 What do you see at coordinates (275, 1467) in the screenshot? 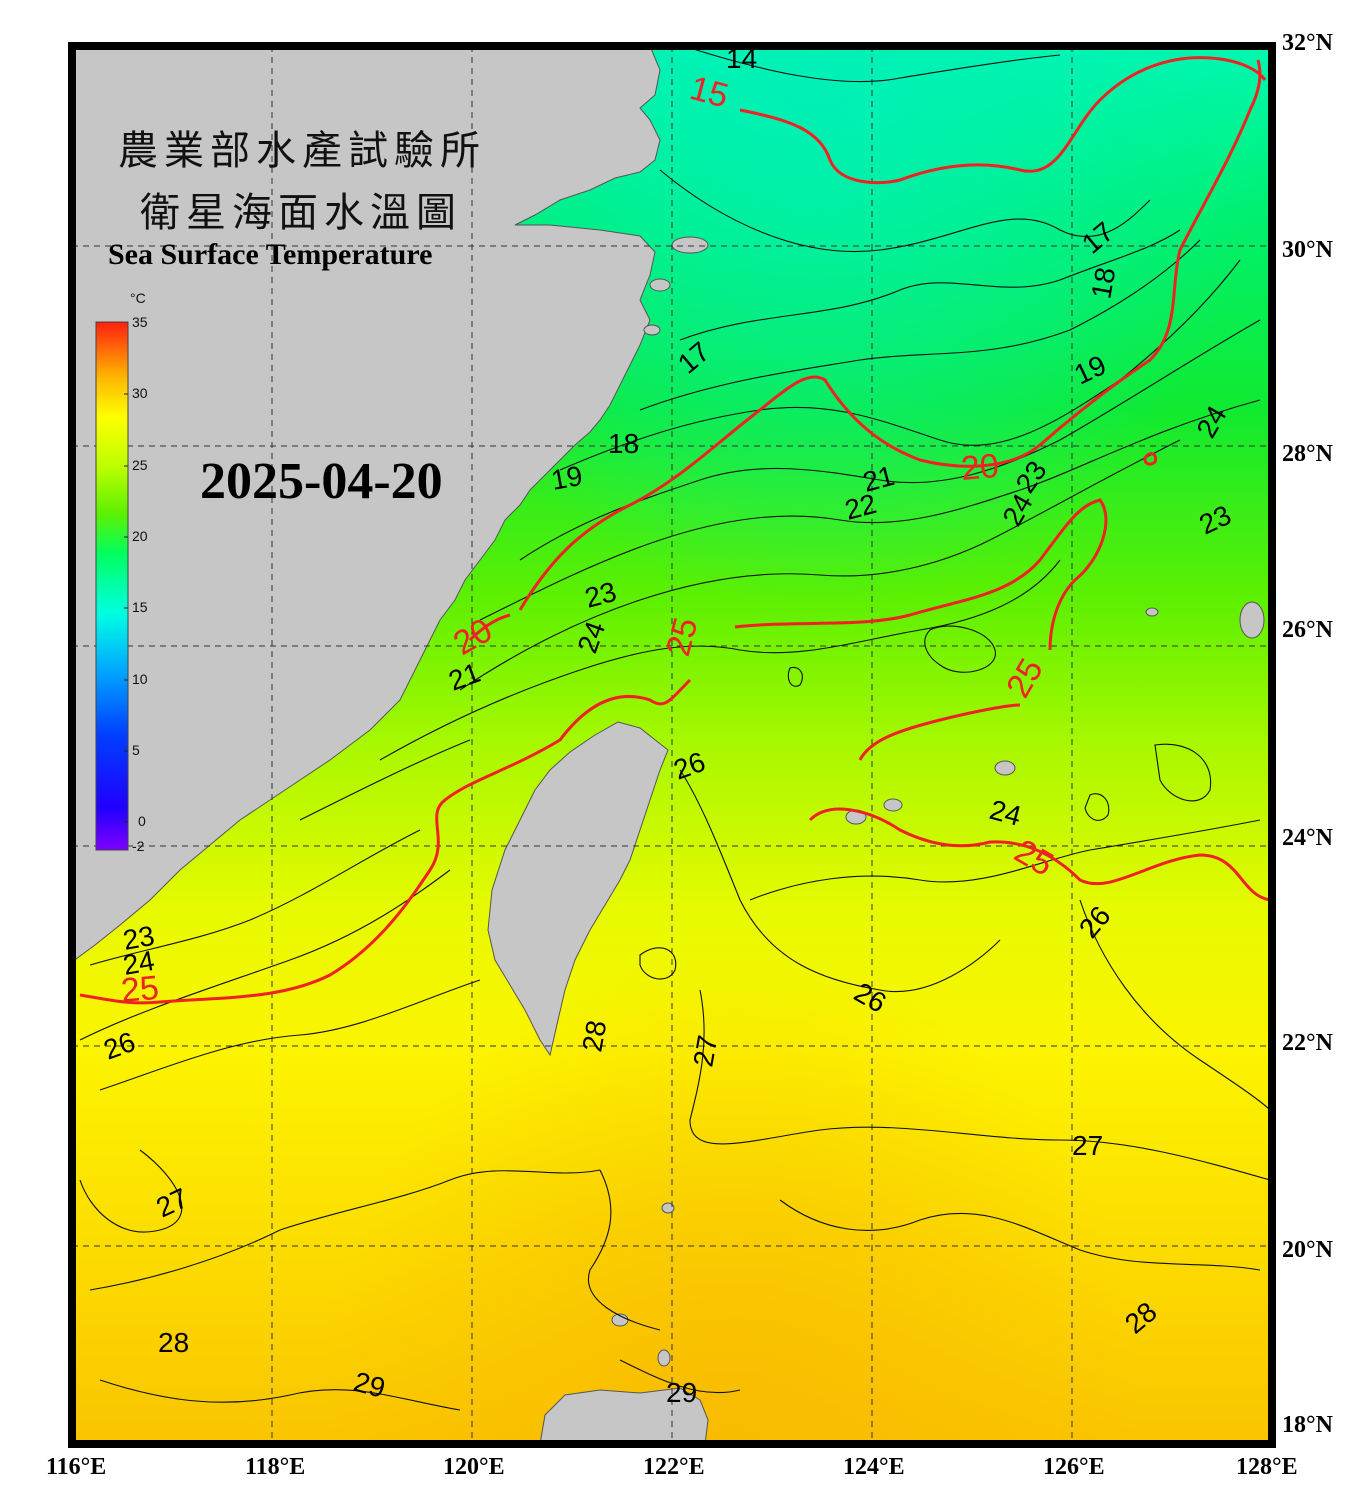
I see `lon-label: 118°E` at bounding box center [275, 1467].